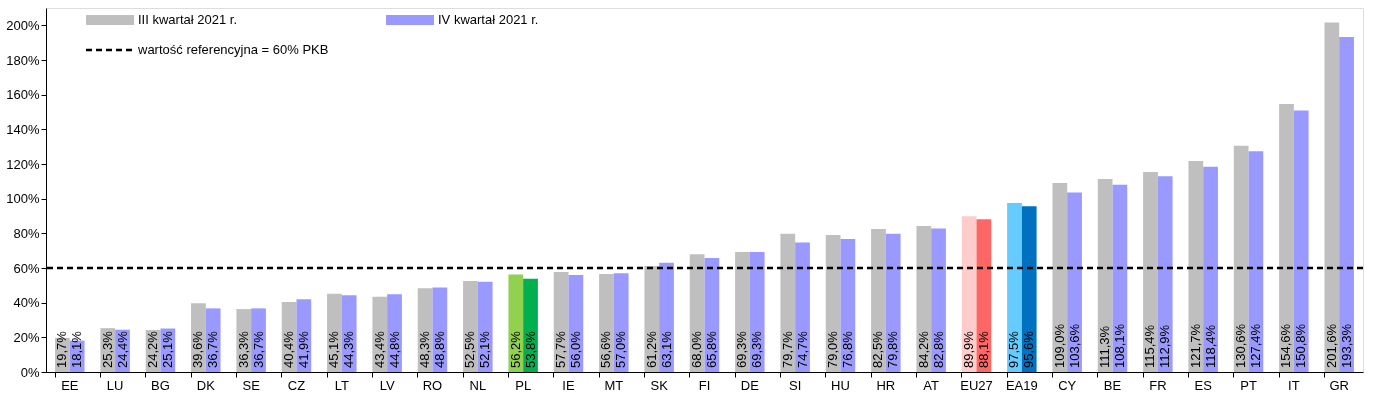 The image size is (1380, 407). What do you see at coordinates (439, 349) in the screenshot?
I see `data-label: 48,8%` at bounding box center [439, 349].